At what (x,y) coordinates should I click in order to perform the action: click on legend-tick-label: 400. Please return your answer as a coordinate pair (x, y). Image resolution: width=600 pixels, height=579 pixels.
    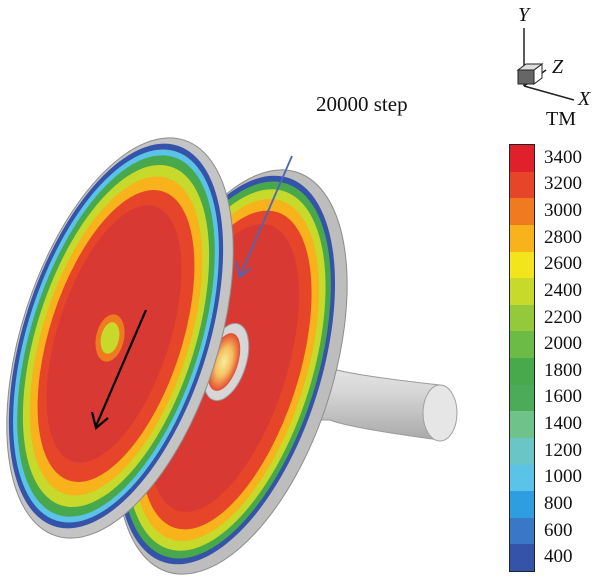
    Looking at the image, I should click on (558, 557).